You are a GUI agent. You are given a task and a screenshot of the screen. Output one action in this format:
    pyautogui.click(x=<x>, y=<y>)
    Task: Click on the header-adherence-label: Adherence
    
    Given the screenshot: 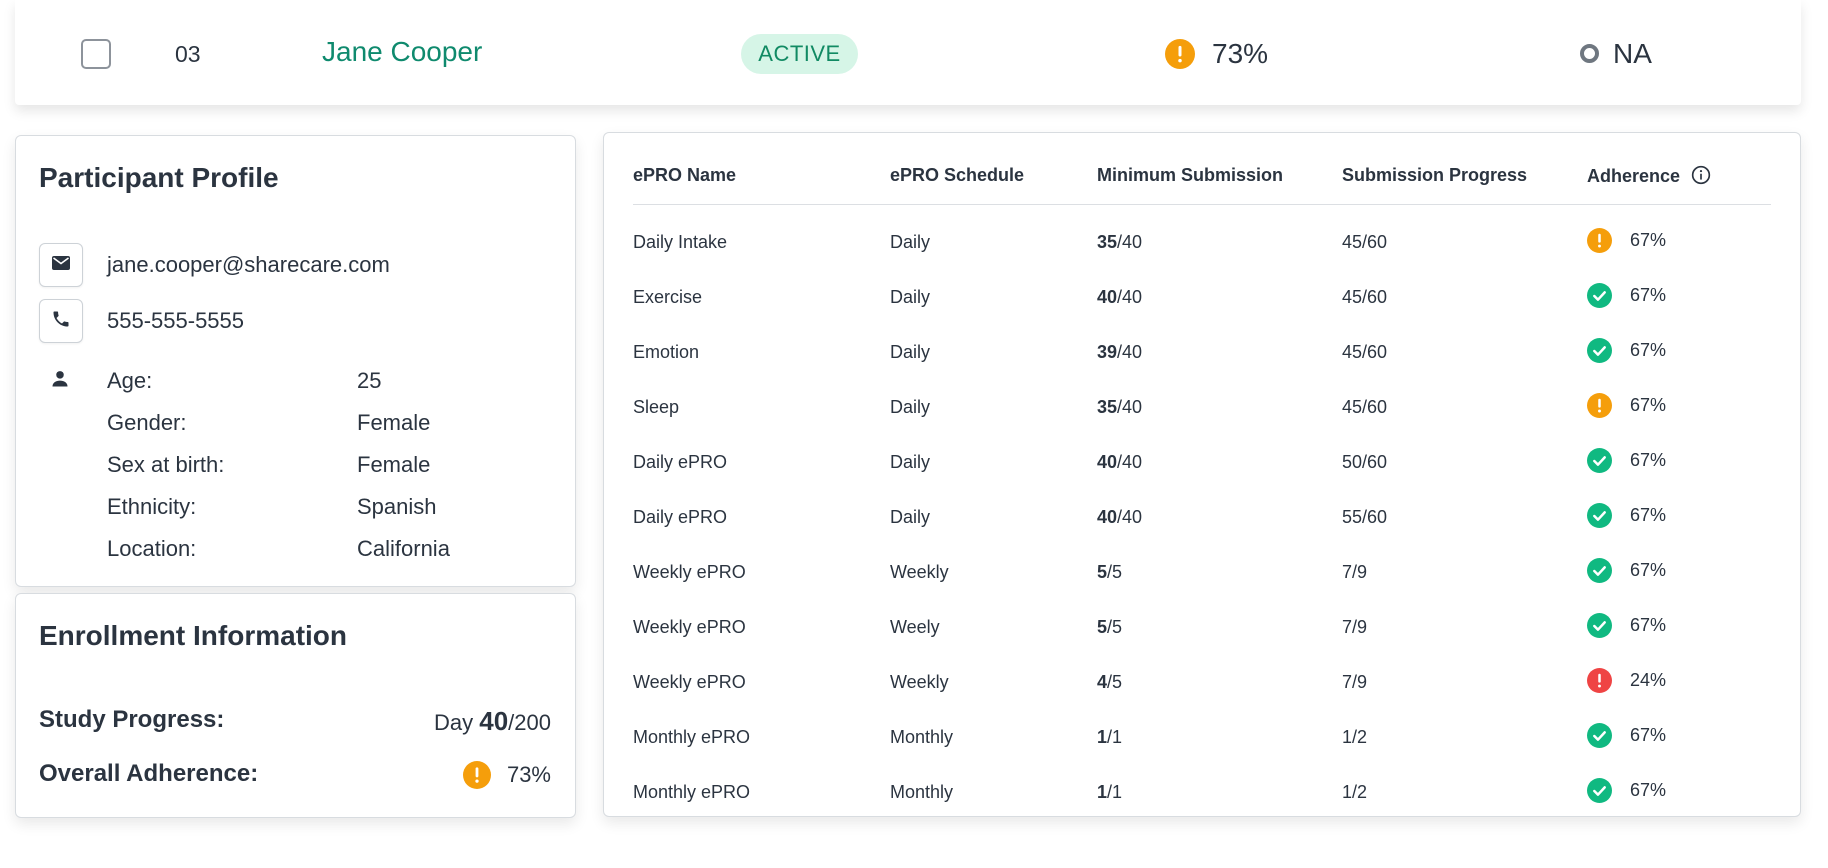 What is the action you would take?
    pyautogui.click(x=1634, y=176)
    